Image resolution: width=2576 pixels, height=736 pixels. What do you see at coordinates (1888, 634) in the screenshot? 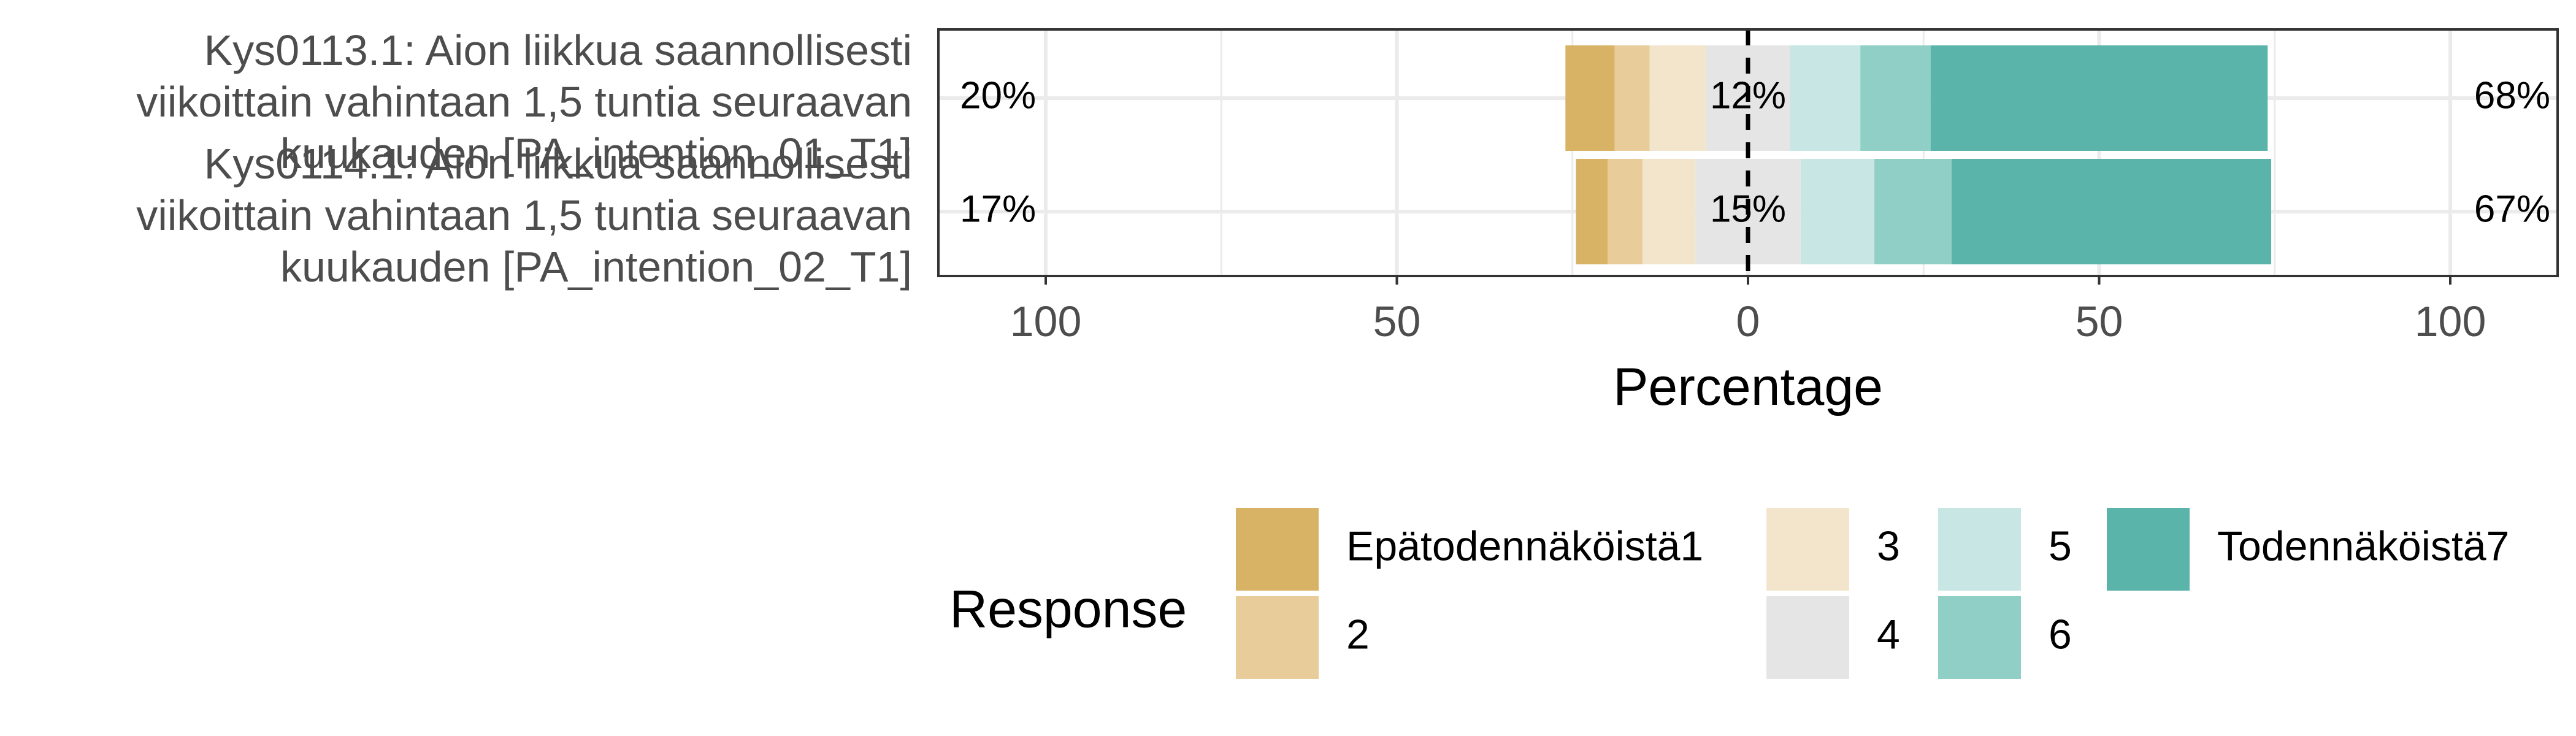
I see `legend-label: 4` at bounding box center [1888, 634].